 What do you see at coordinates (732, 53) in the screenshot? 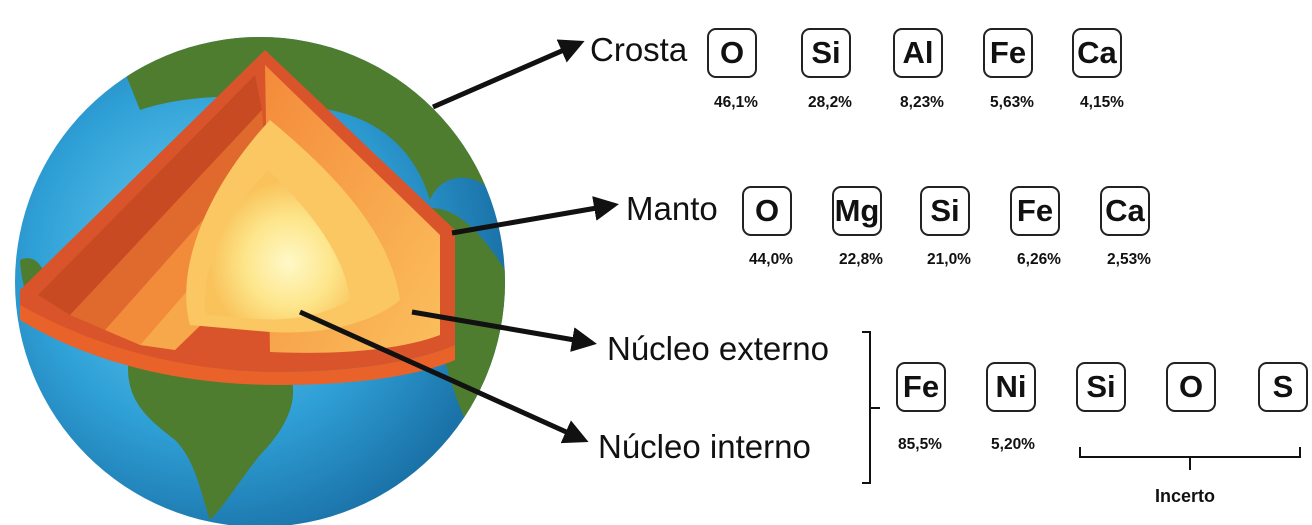
I see `crust-element-box: O` at bounding box center [732, 53].